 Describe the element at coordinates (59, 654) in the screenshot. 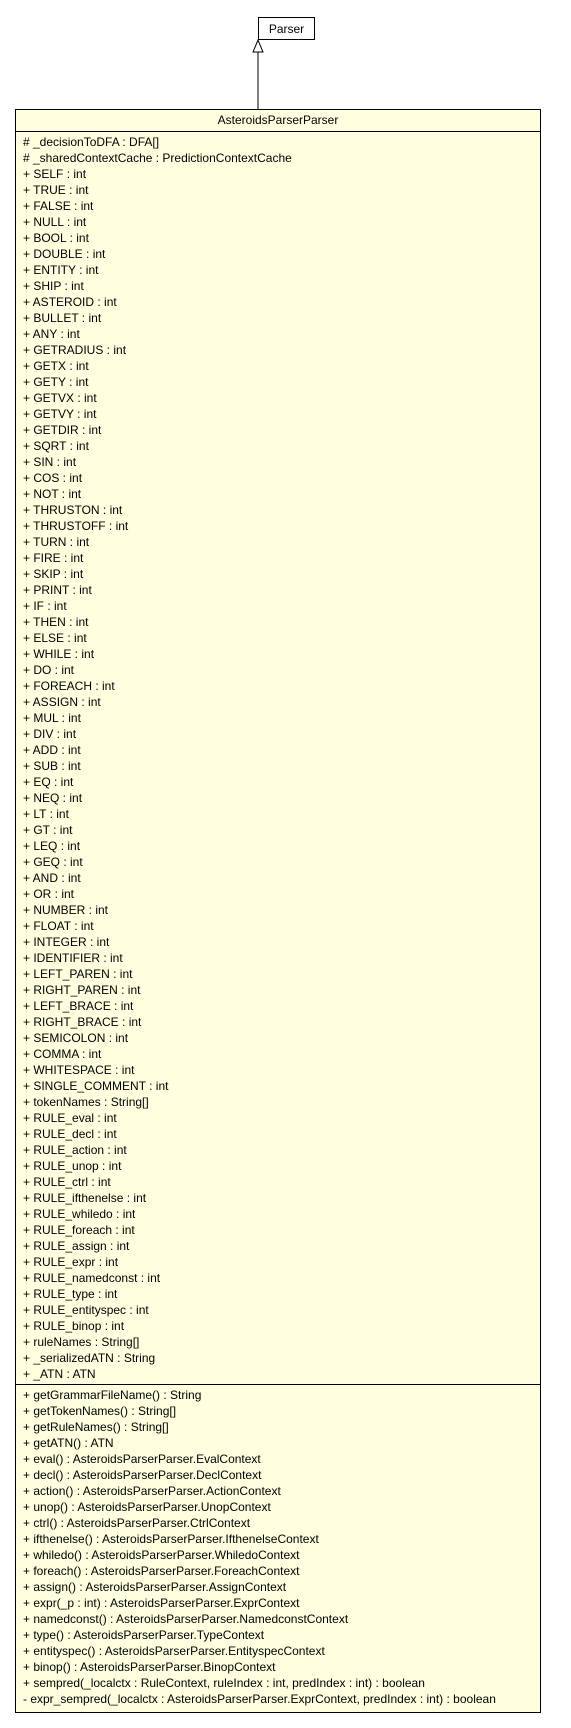

I see `attribute-item: + WHILE : int` at that location.